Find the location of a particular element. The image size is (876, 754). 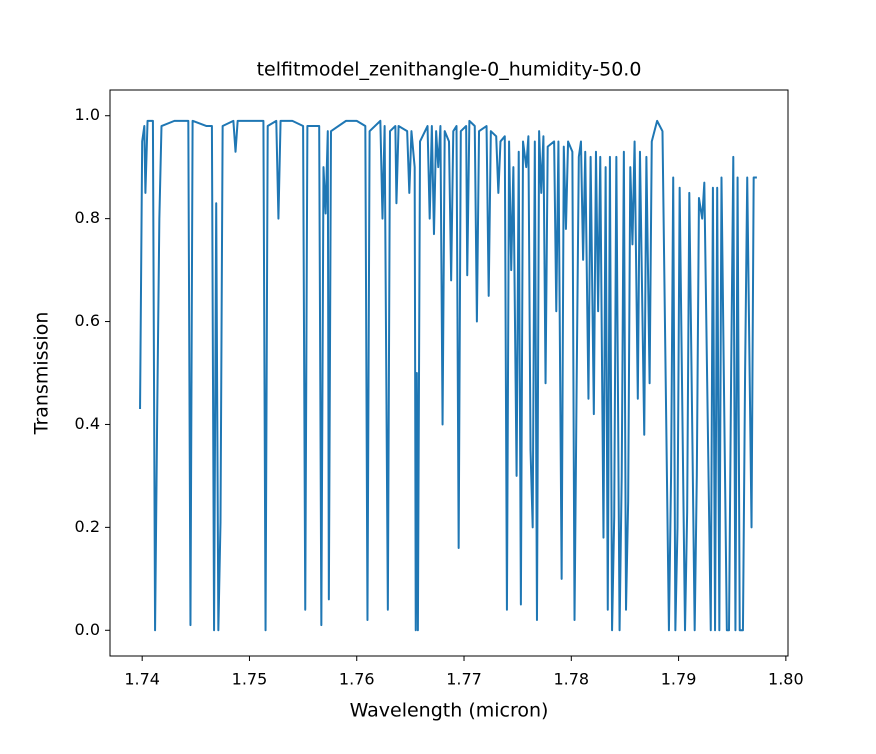

x-tick-label: 1.75 is located at coordinates (250, 679).